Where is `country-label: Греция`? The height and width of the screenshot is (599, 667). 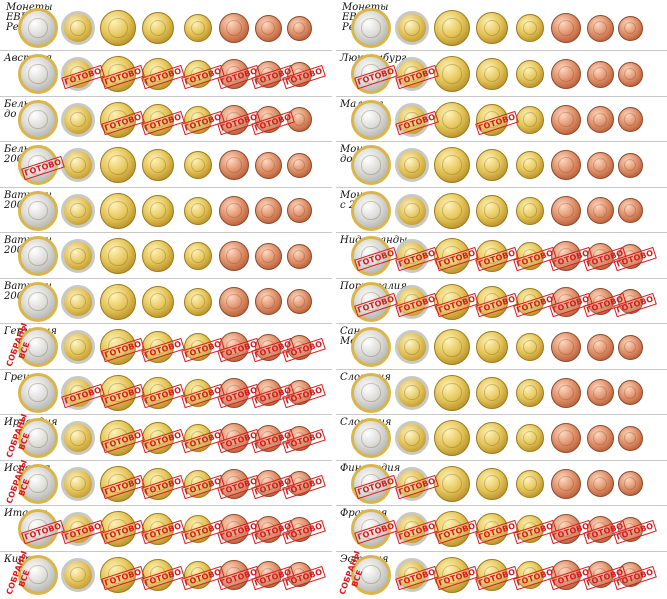 country-label: Греция is located at coordinates (23, 377).